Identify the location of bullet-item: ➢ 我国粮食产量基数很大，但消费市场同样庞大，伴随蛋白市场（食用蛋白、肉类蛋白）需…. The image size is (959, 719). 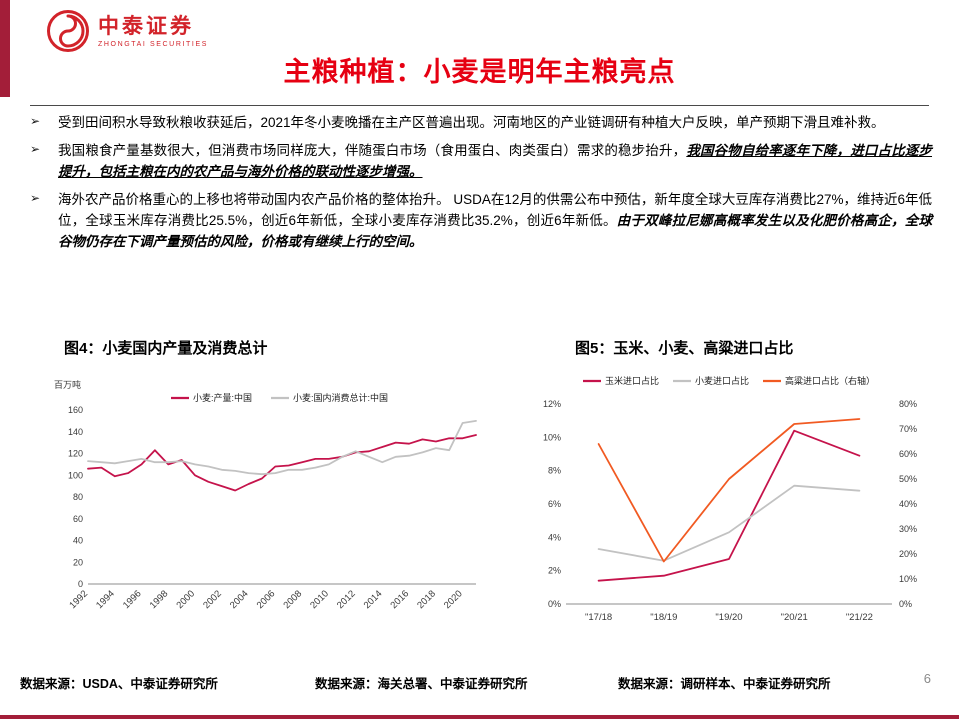
(481, 161).